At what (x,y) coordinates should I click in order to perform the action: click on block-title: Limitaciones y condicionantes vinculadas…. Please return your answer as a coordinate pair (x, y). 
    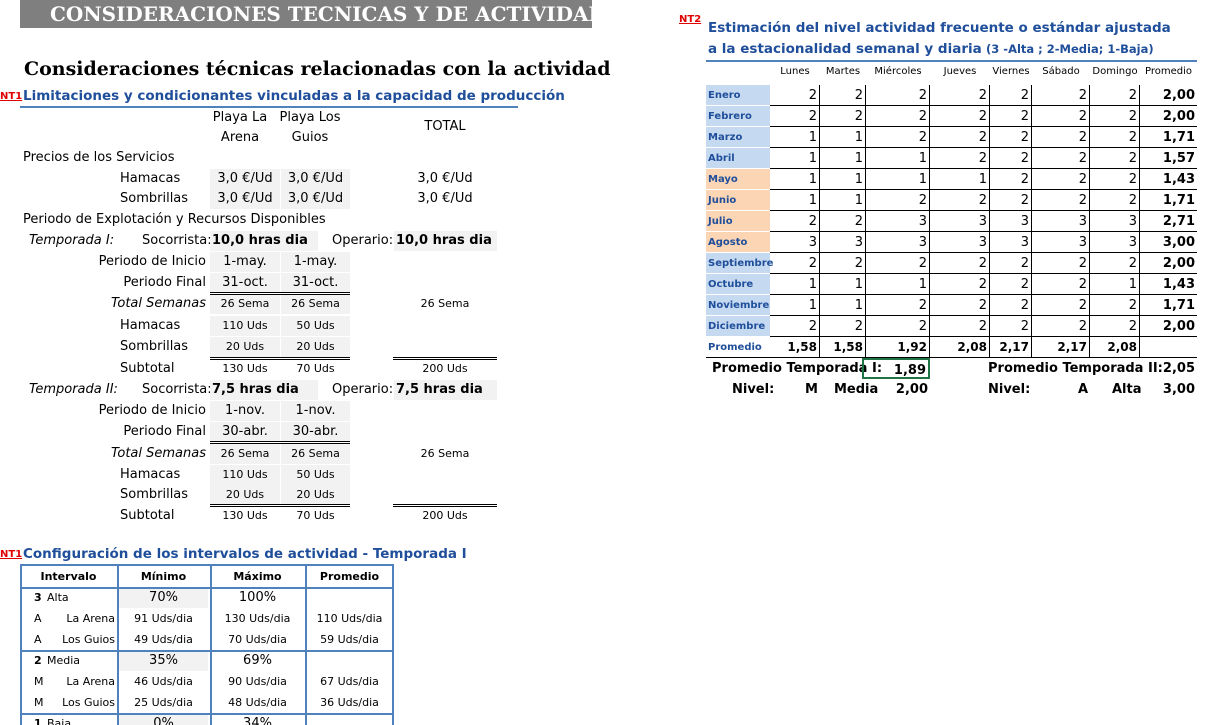
    Looking at the image, I should click on (294, 96).